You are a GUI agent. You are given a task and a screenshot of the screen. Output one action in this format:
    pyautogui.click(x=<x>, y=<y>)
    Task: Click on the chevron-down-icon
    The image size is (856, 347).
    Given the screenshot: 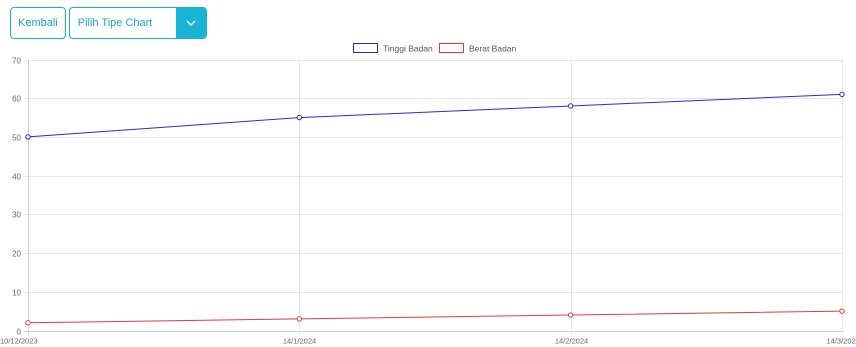 What is the action you would take?
    pyautogui.click(x=190, y=23)
    